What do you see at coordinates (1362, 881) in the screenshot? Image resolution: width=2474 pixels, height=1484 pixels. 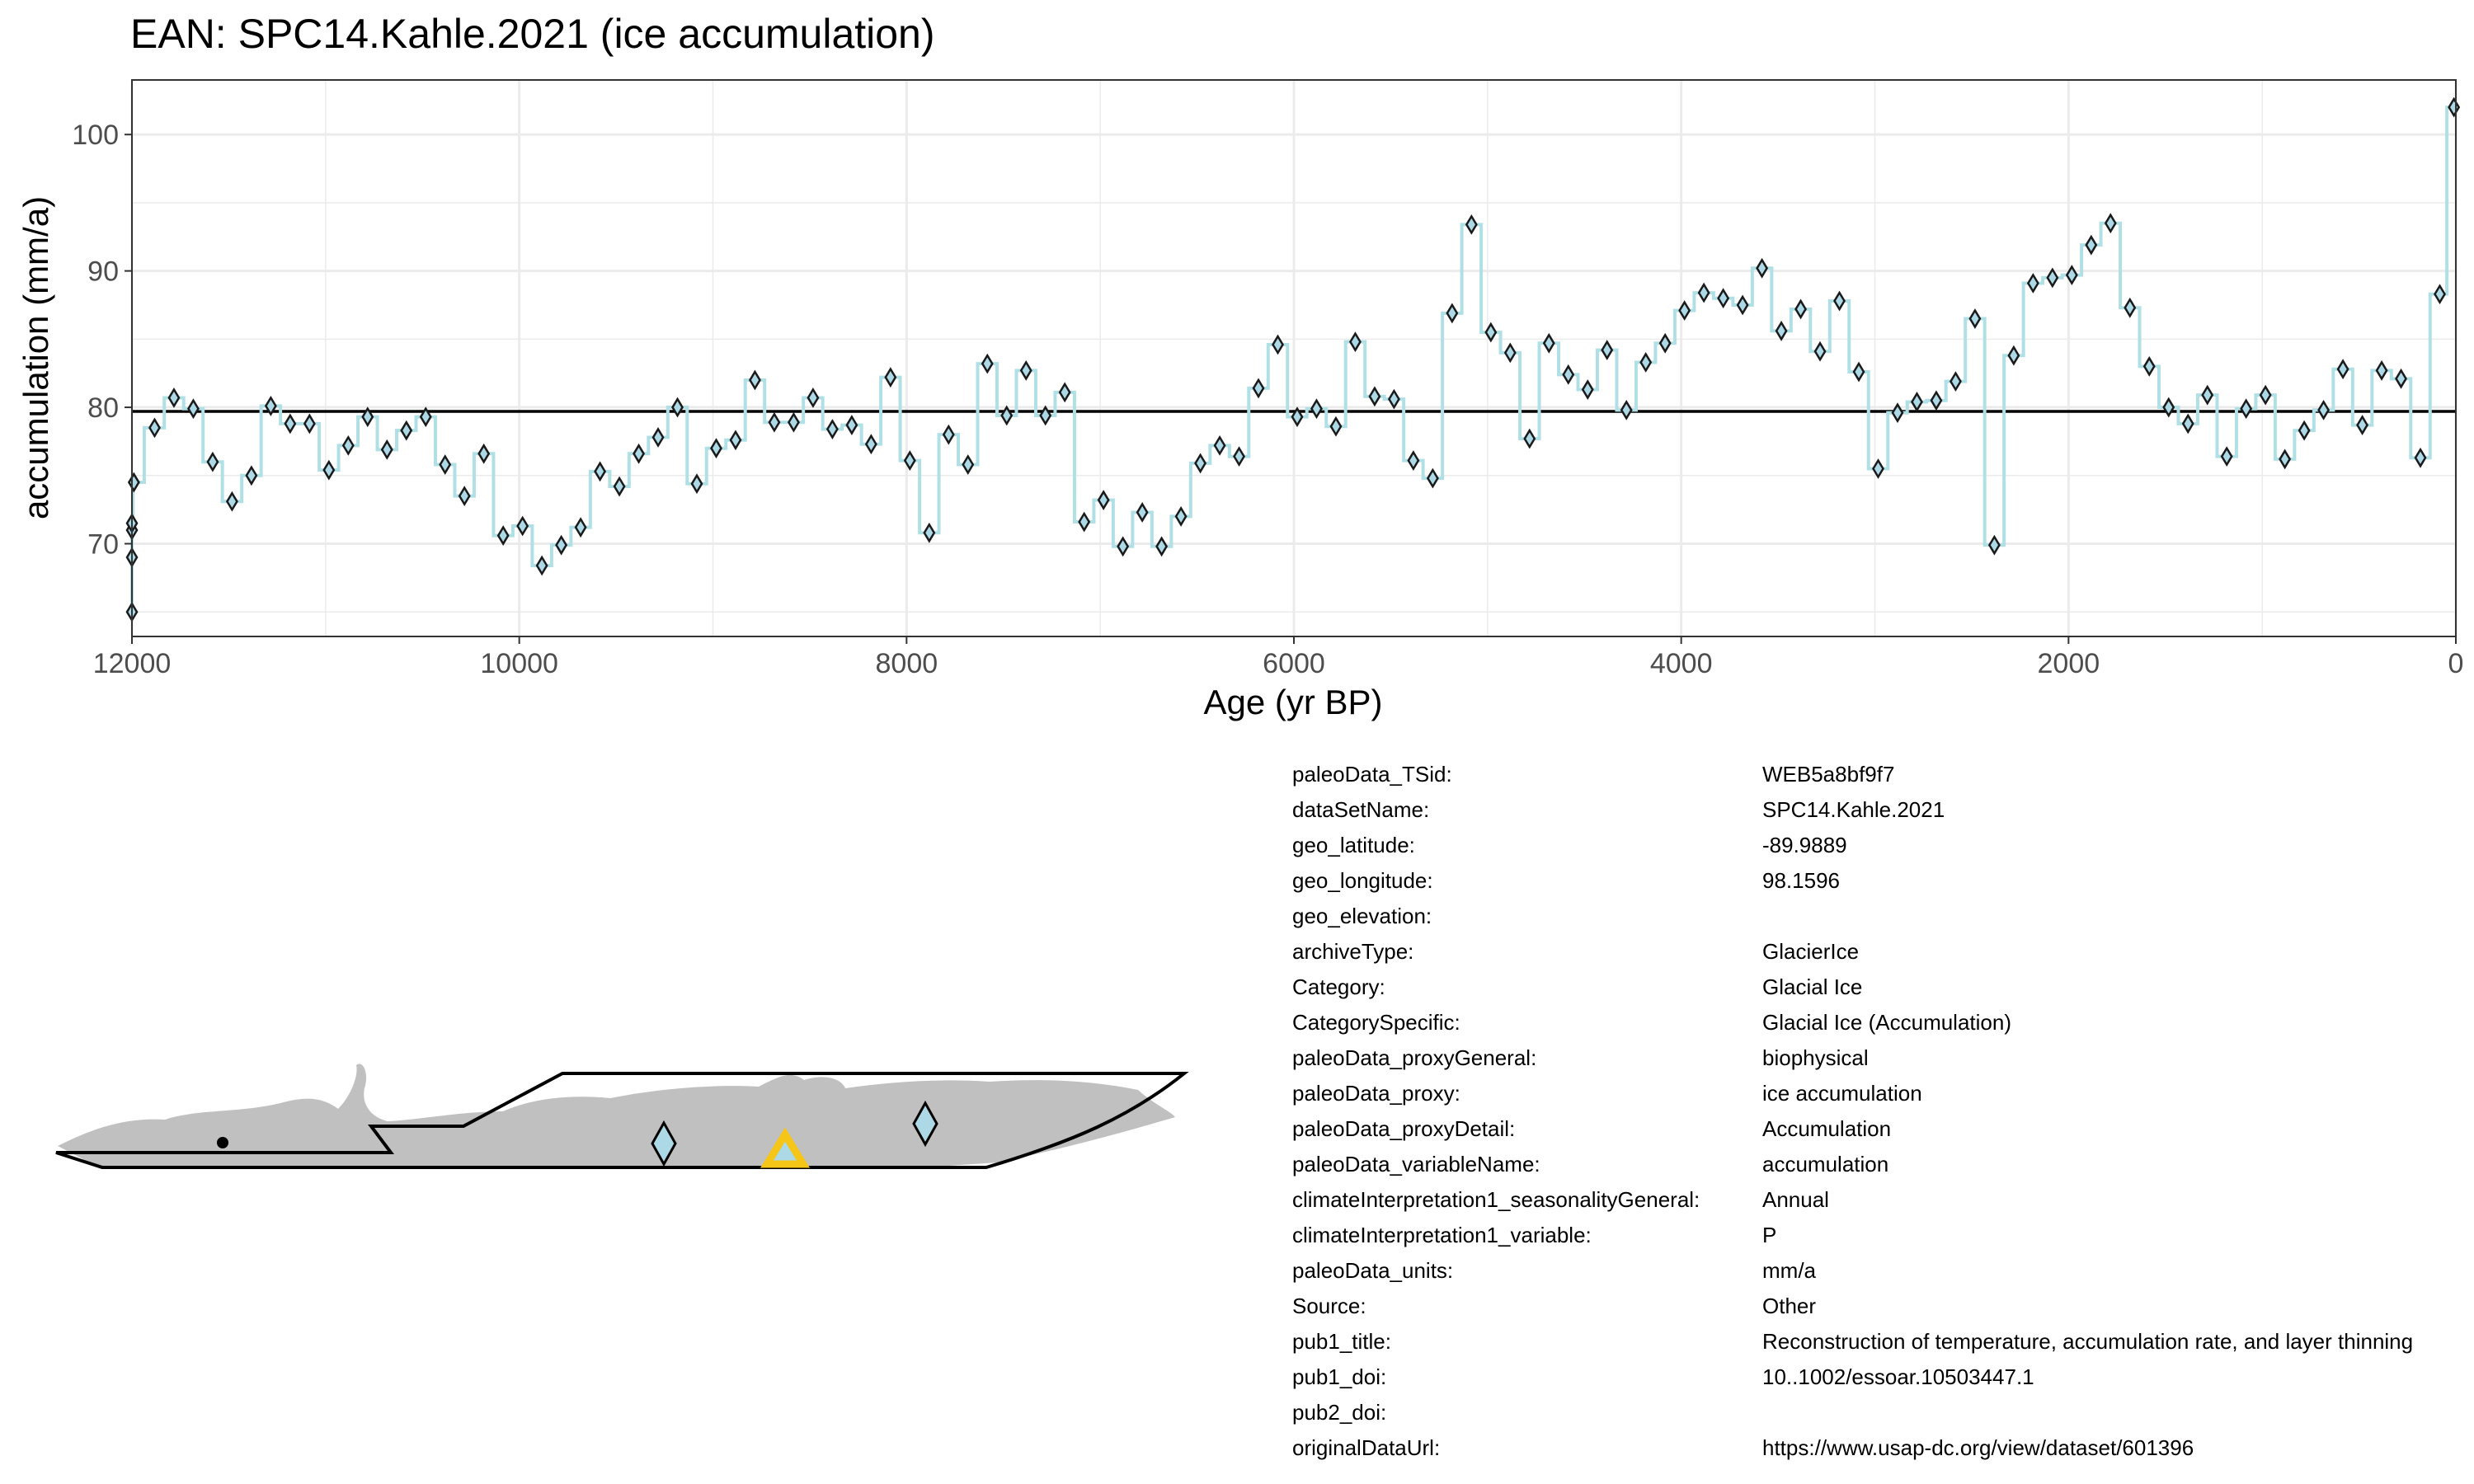 I see `metadata-key: geo_longitude:` at bounding box center [1362, 881].